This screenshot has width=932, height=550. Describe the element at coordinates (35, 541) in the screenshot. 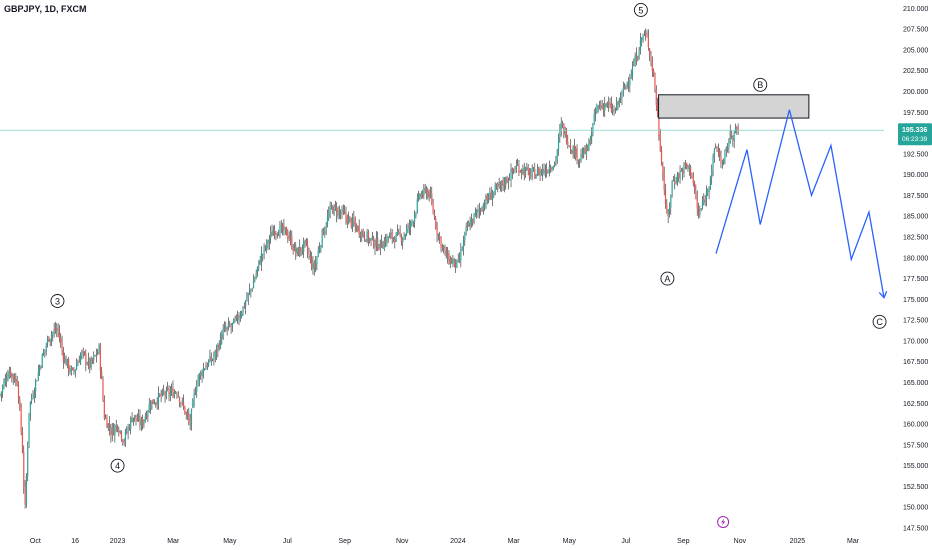

I see `x-tick-label: Oct` at that location.